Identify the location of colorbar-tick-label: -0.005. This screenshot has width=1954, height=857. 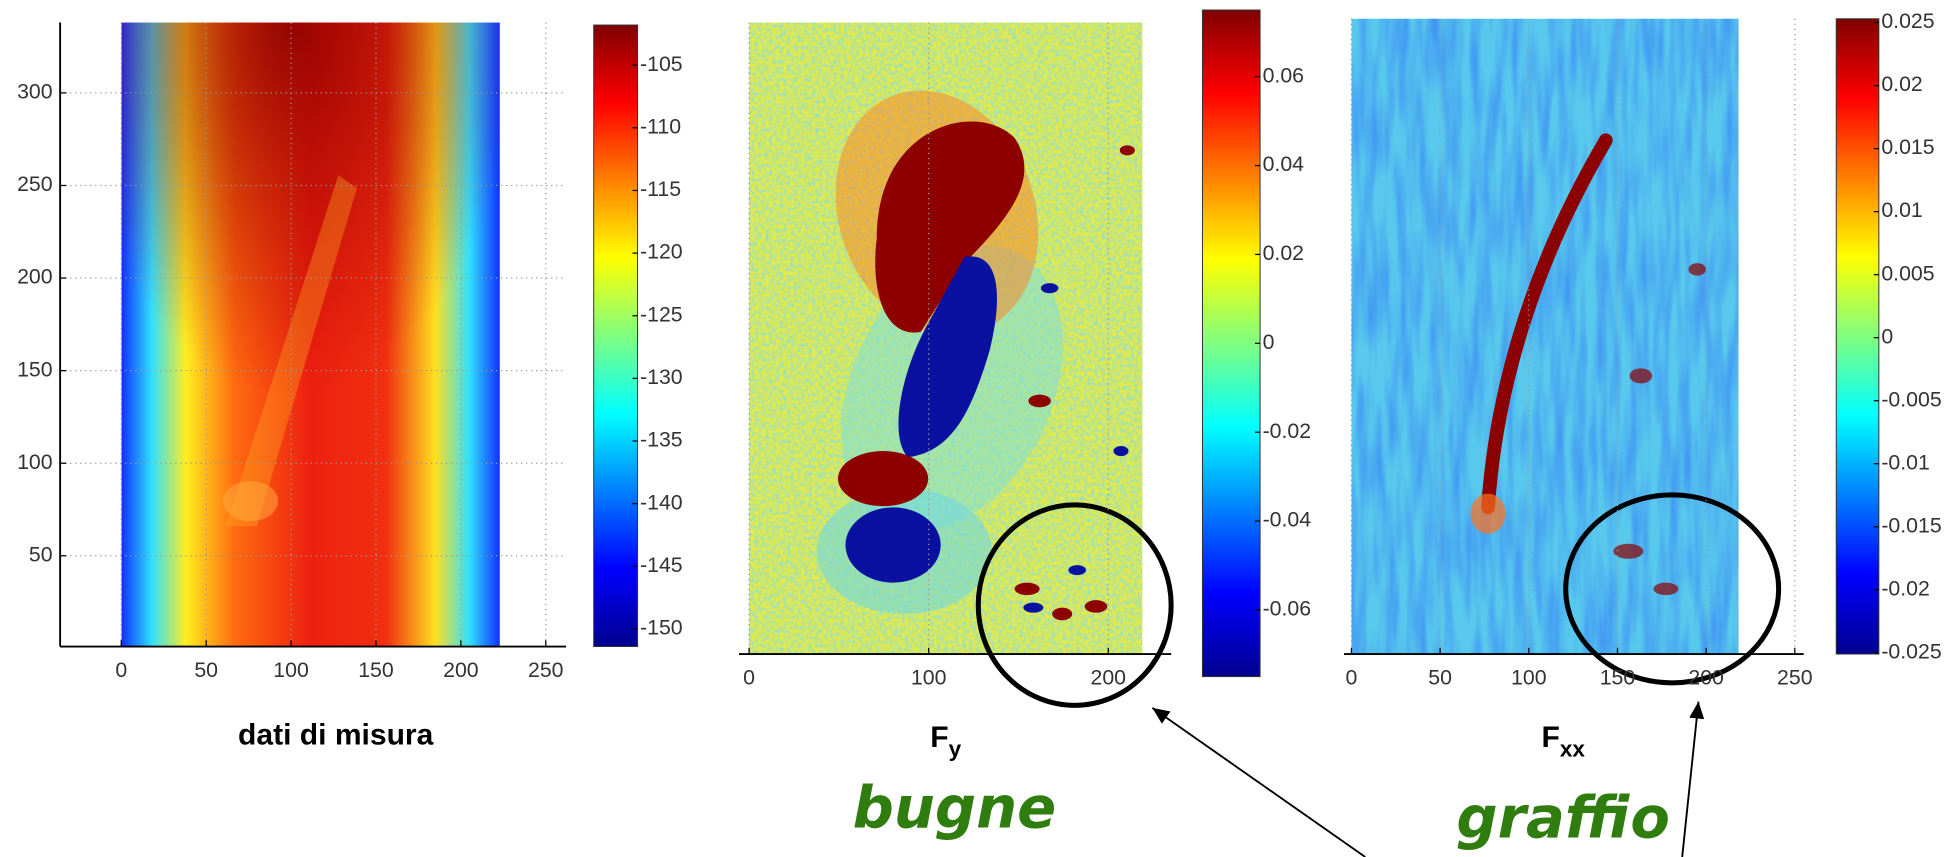
(1911, 399).